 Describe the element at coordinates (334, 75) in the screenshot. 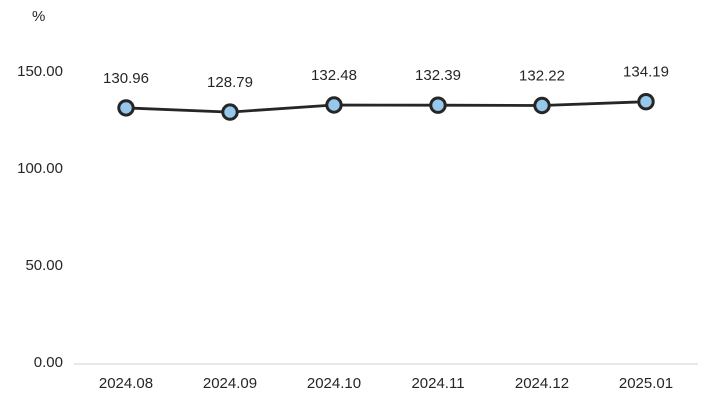

I see `data-point-label: 132.48` at that location.